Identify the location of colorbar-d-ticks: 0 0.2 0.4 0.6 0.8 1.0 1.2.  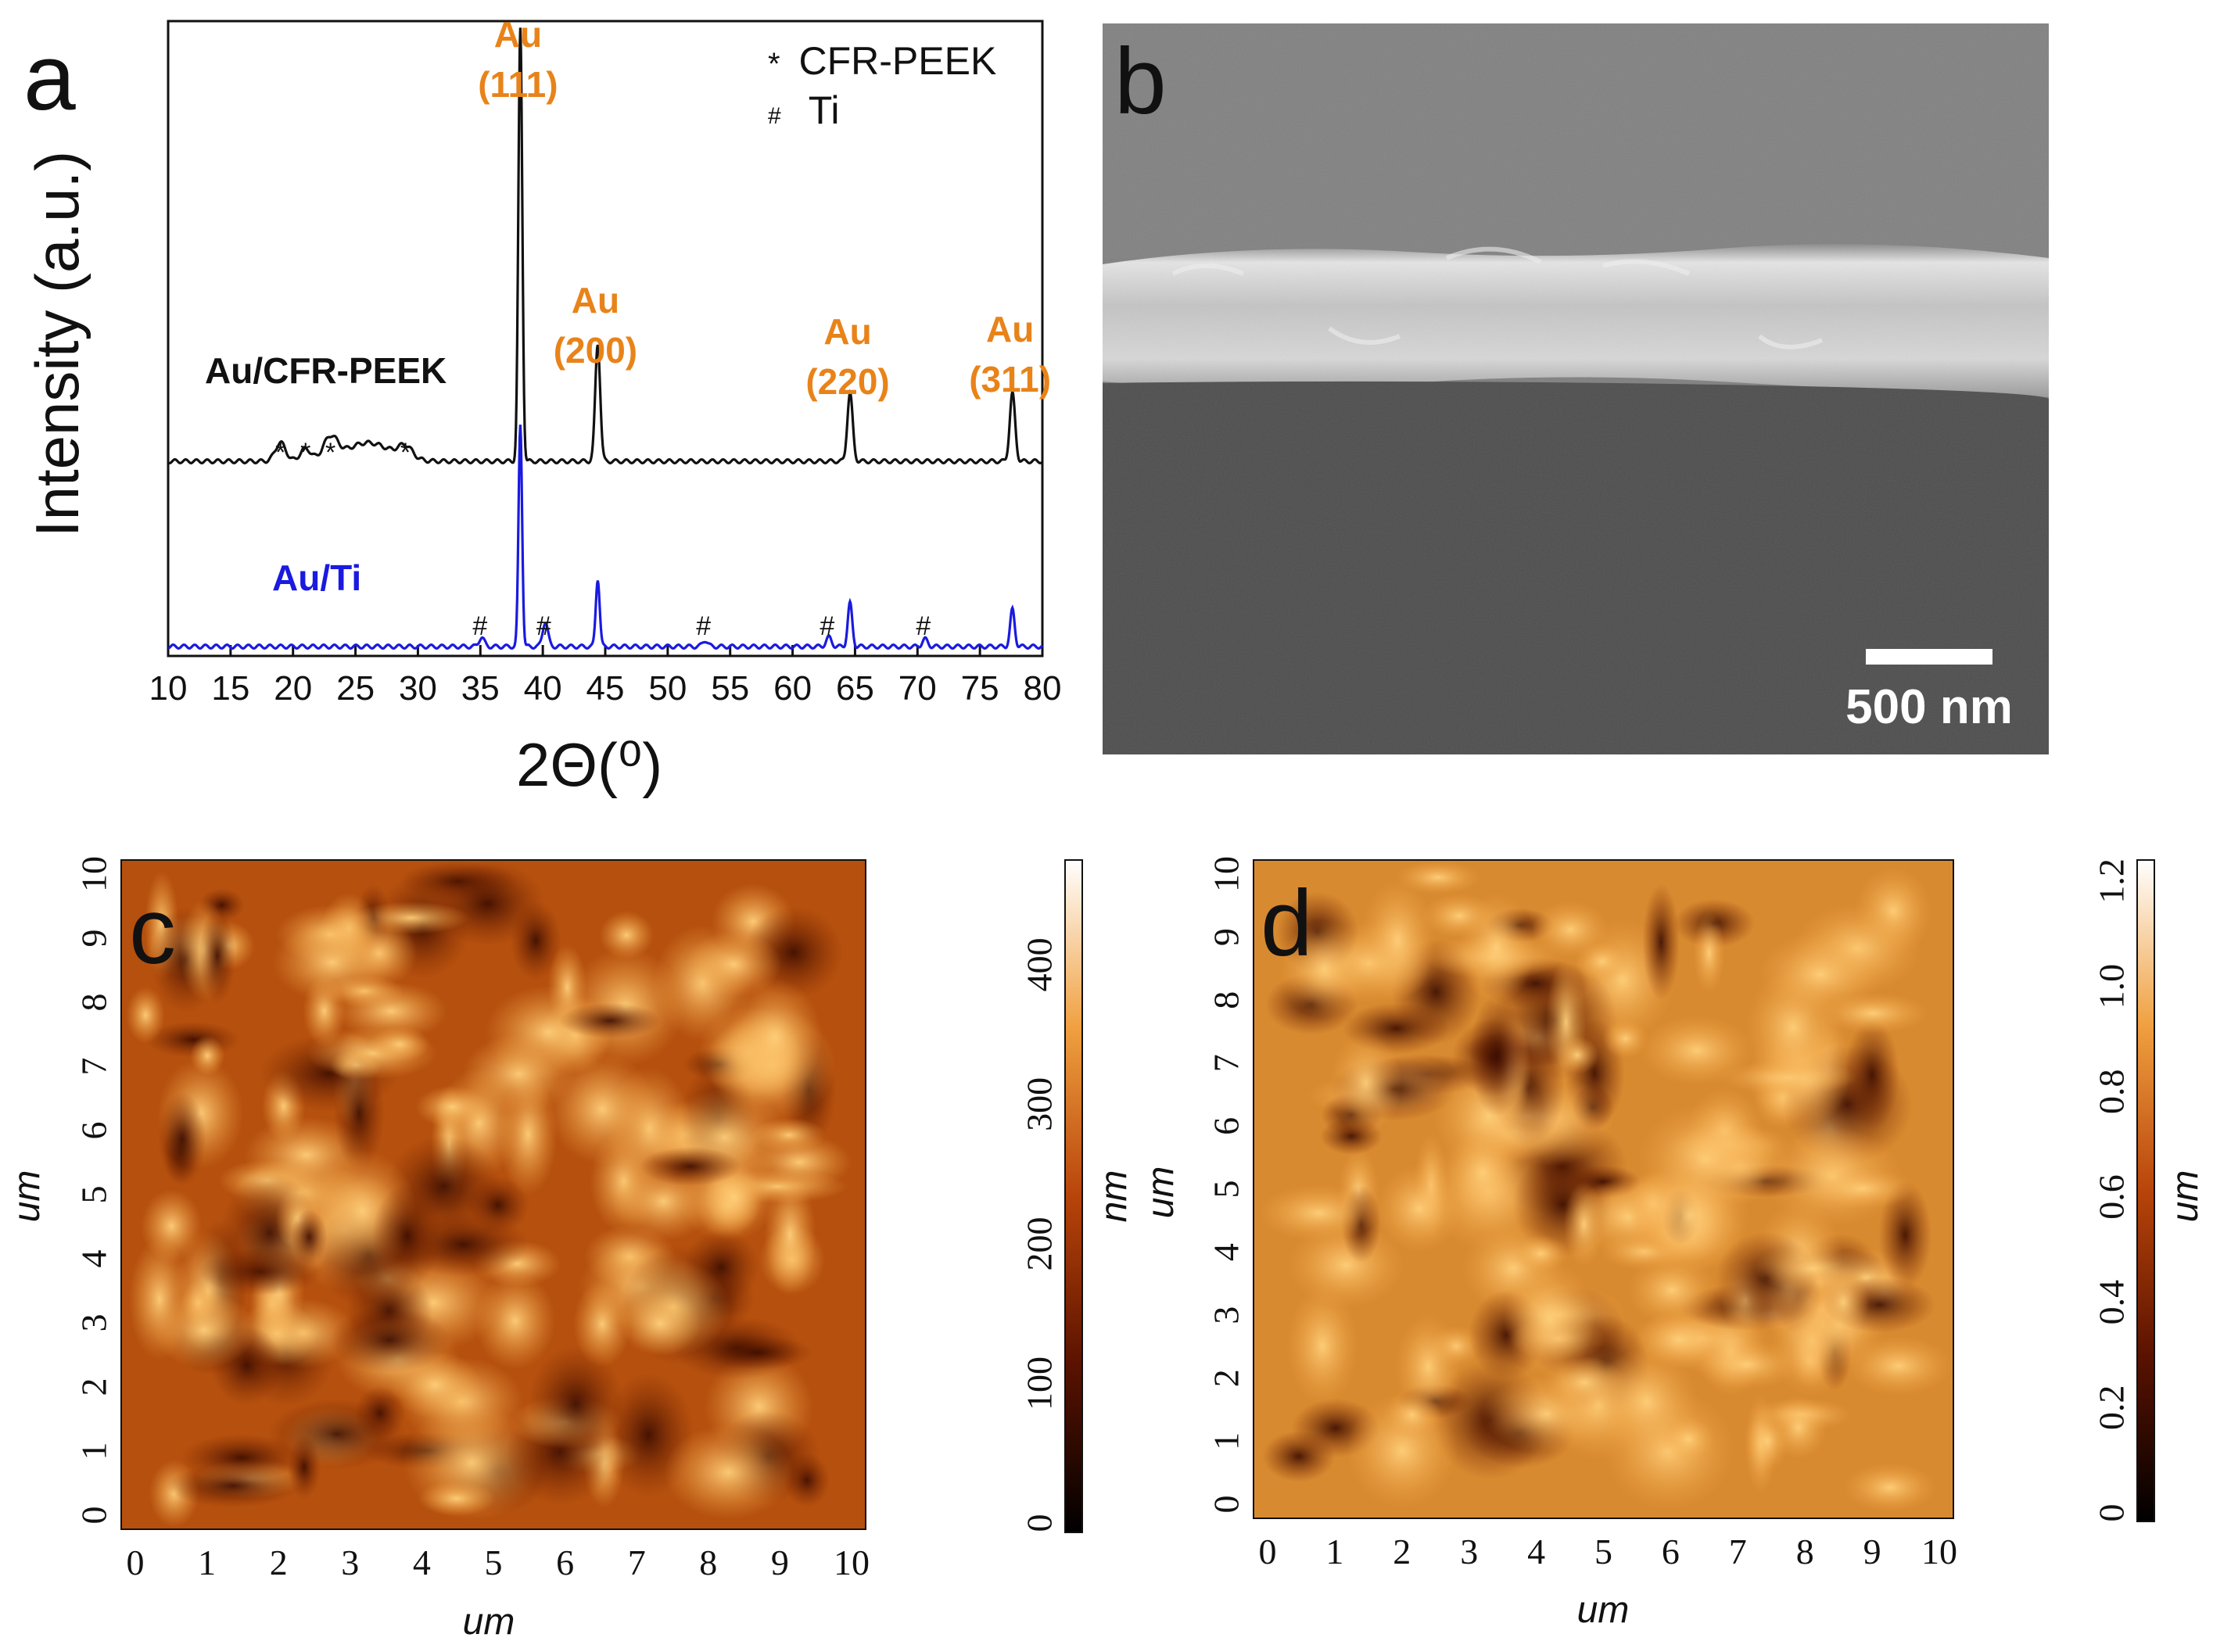
(2112, 1189).